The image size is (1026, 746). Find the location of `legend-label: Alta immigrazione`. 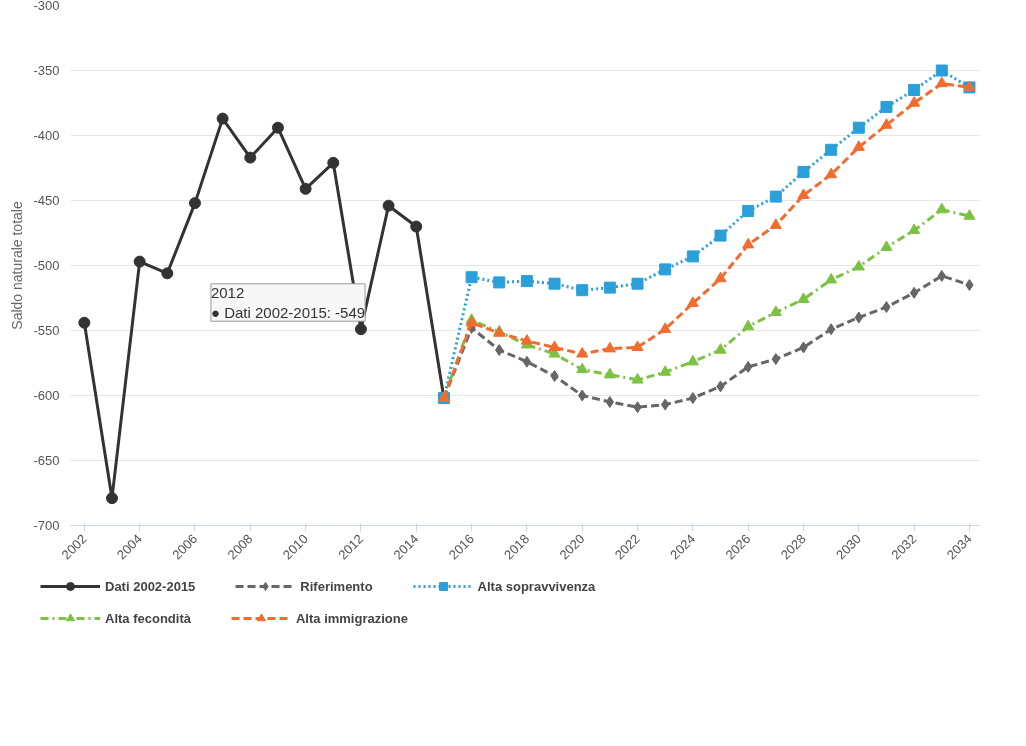

legend-label: Alta immigrazione is located at coordinates (351, 618).